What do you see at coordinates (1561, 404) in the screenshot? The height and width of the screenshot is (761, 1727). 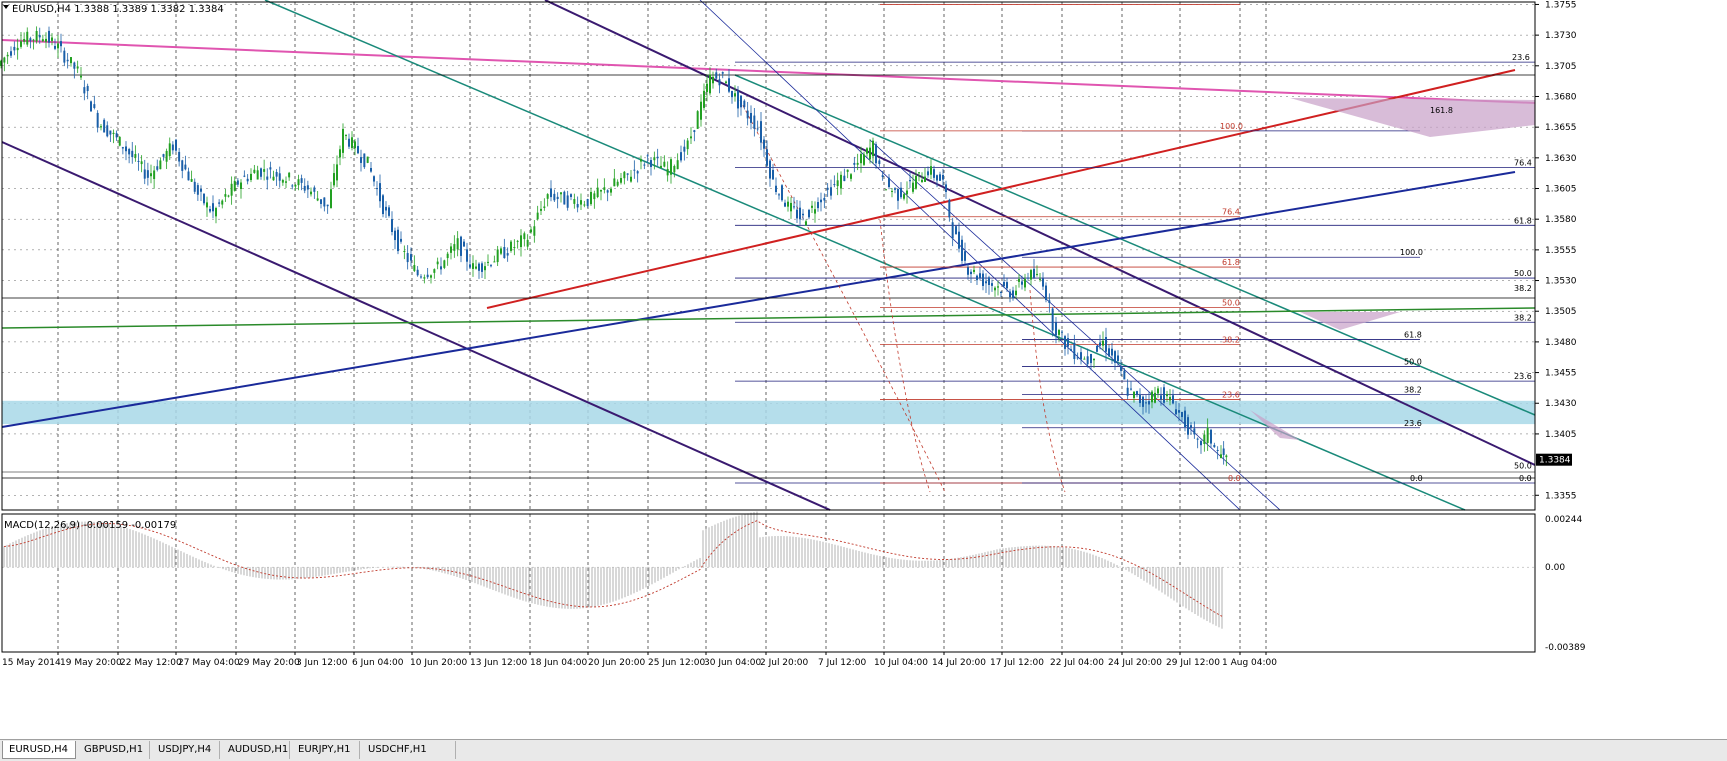 I see `y-tick-label: 1.3430` at bounding box center [1561, 404].